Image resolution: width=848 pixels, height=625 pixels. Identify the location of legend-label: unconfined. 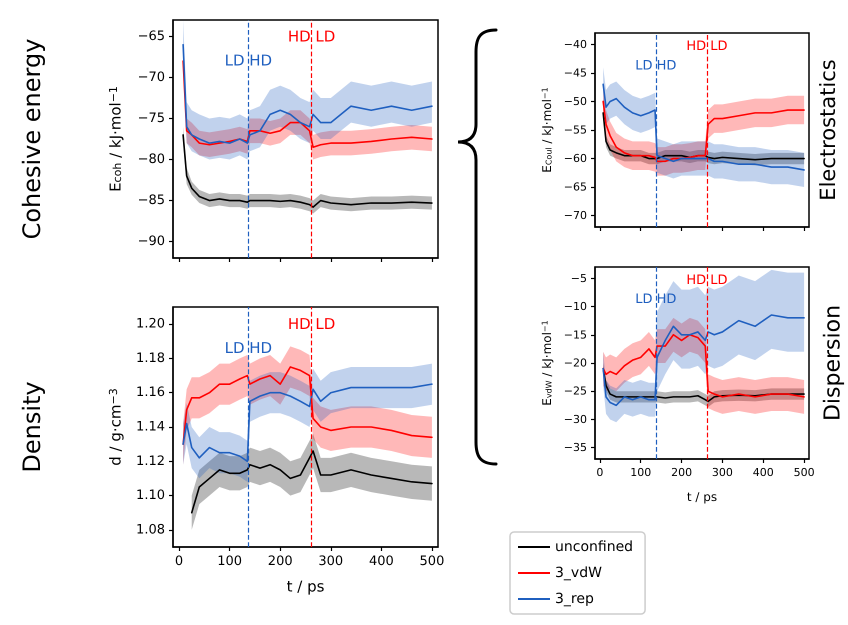
(594, 547).